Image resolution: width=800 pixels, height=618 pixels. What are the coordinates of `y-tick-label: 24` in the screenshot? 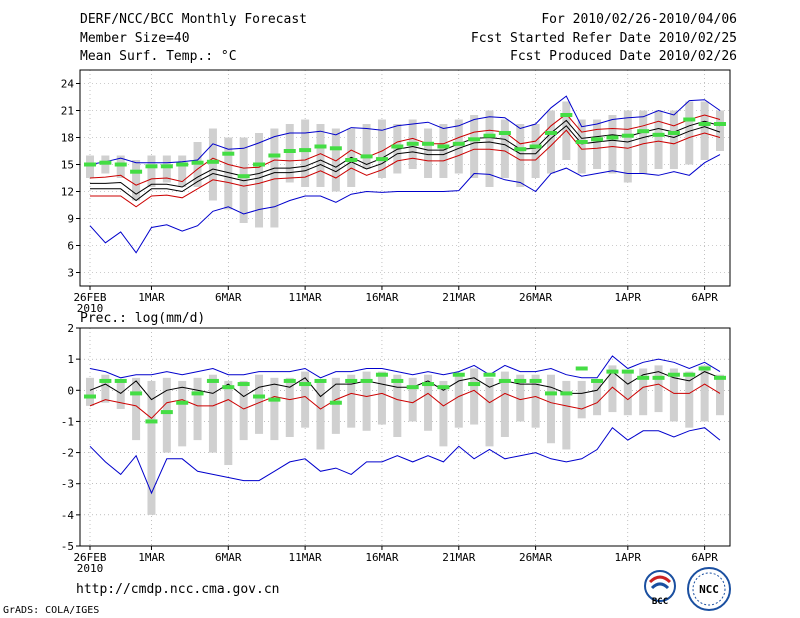 It's located at (68, 84).